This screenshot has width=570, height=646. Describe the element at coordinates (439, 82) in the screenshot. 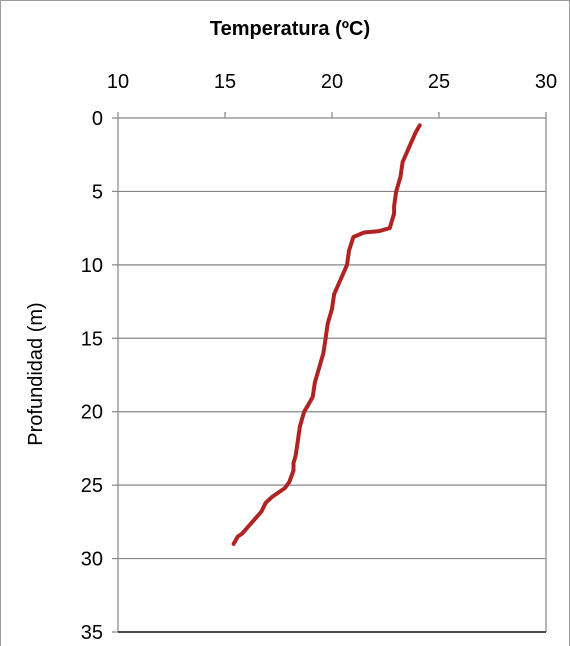

I see `x-tick-label-25: 25` at that location.